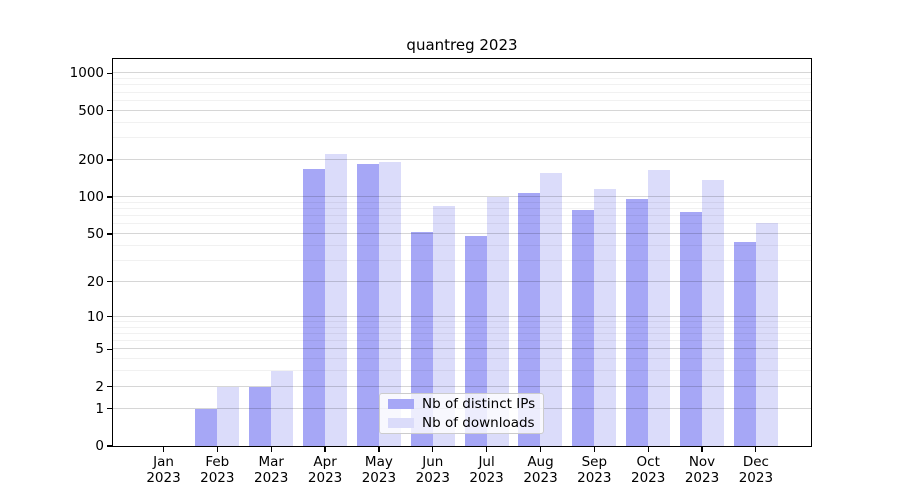 This screenshot has height=500, width=900. Describe the element at coordinates (99, 408) in the screenshot. I see `y-tick-label: 1` at that location.